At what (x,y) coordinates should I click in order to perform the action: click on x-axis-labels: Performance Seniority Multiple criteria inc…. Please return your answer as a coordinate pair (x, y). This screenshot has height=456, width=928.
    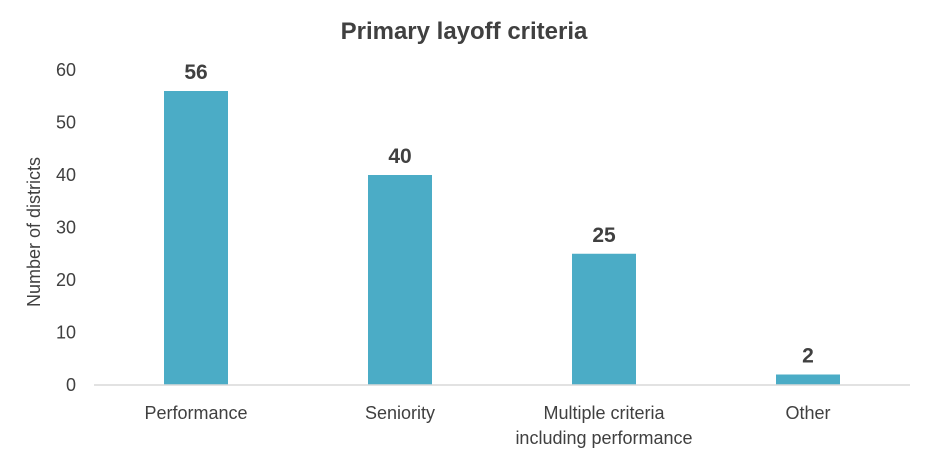
    Looking at the image, I should click on (487, 425).